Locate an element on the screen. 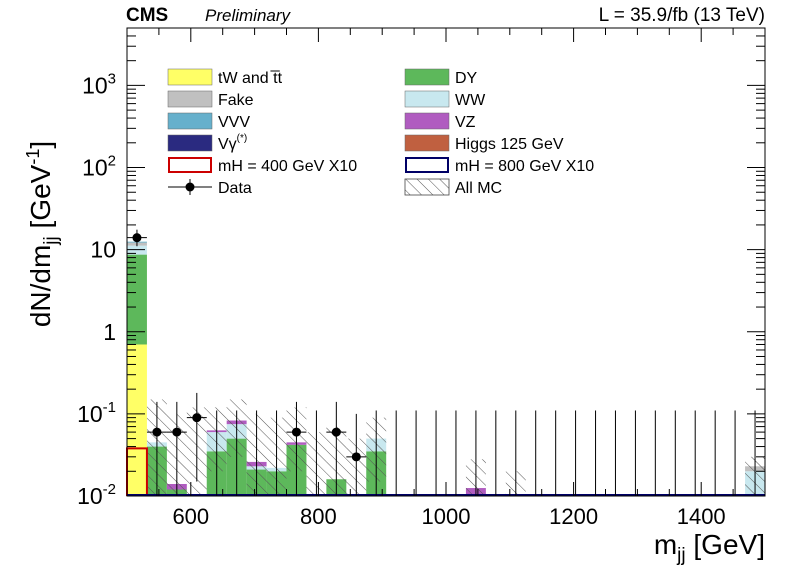 Image resolution: width=796 pixels, height=572 pixels. stack-bar-dy is located at coordinates (137, 299).